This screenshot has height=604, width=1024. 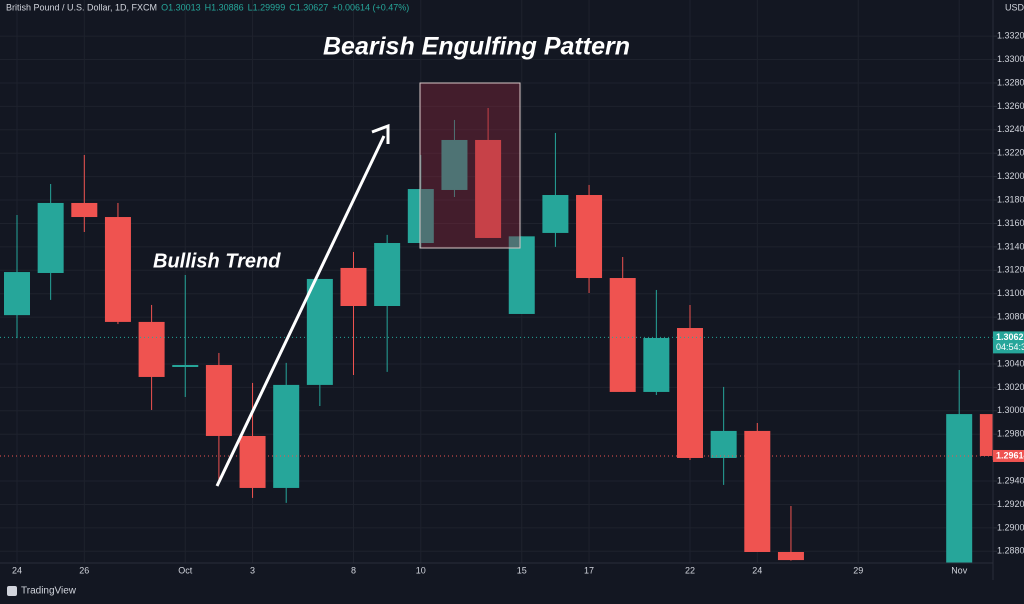 What do you see at coordinates (380, 133) in the screenshot?
I see `trend-arrow-head` at bounding box center [380, 133].